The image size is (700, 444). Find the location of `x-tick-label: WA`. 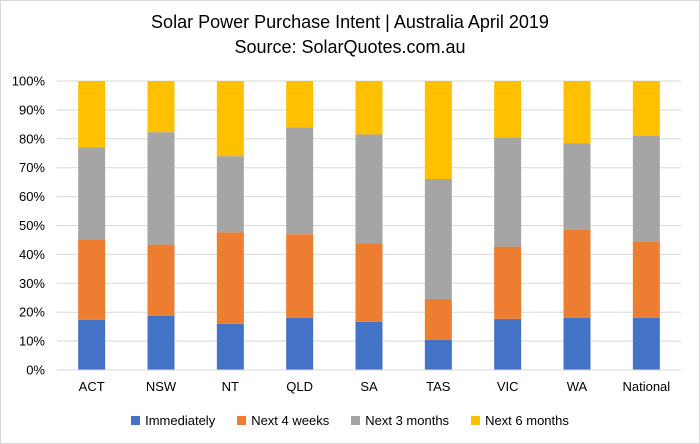

x-tick-label: WA is located at coordinates (577, 386).